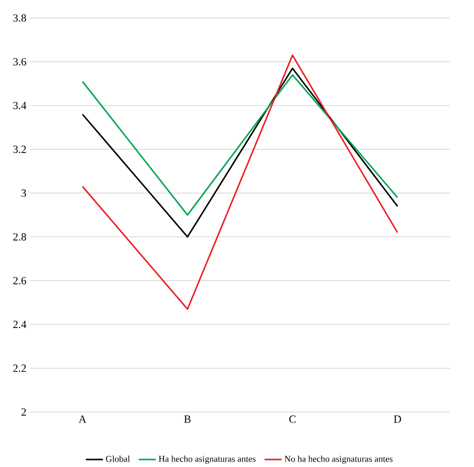  I want to click on y-tick-label: 2.8, so click(19, 236).